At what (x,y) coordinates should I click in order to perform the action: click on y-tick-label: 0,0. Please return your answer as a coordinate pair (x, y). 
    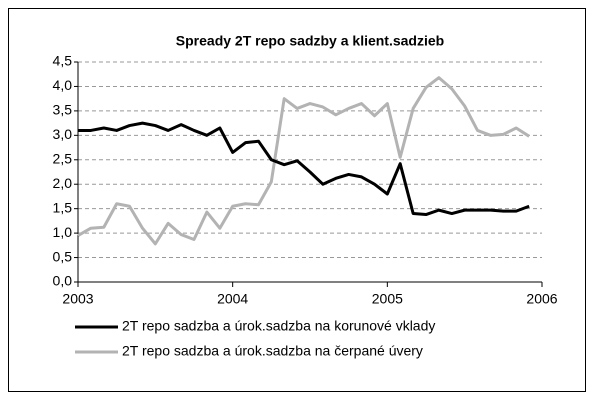
    Looking at the image, I should click on (63, 281).